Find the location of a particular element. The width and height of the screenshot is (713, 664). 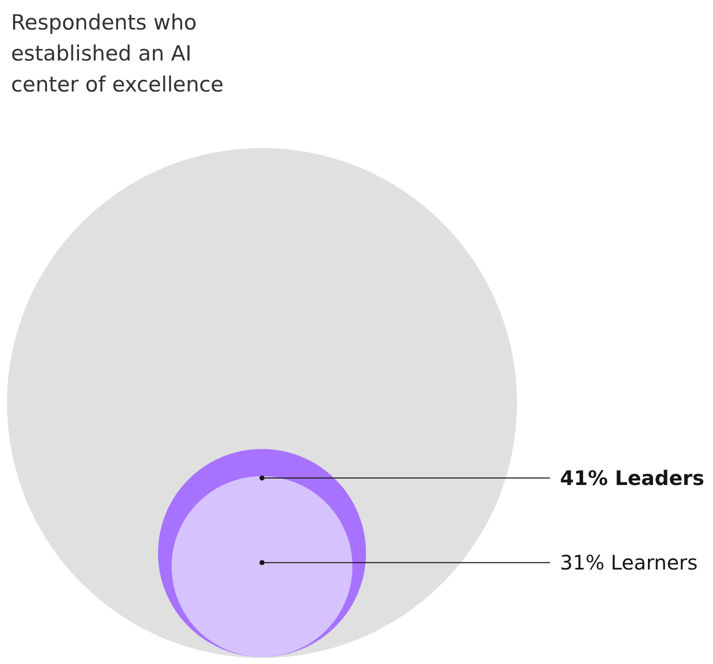

data-label: 41% is located at coordinates (584, 478).